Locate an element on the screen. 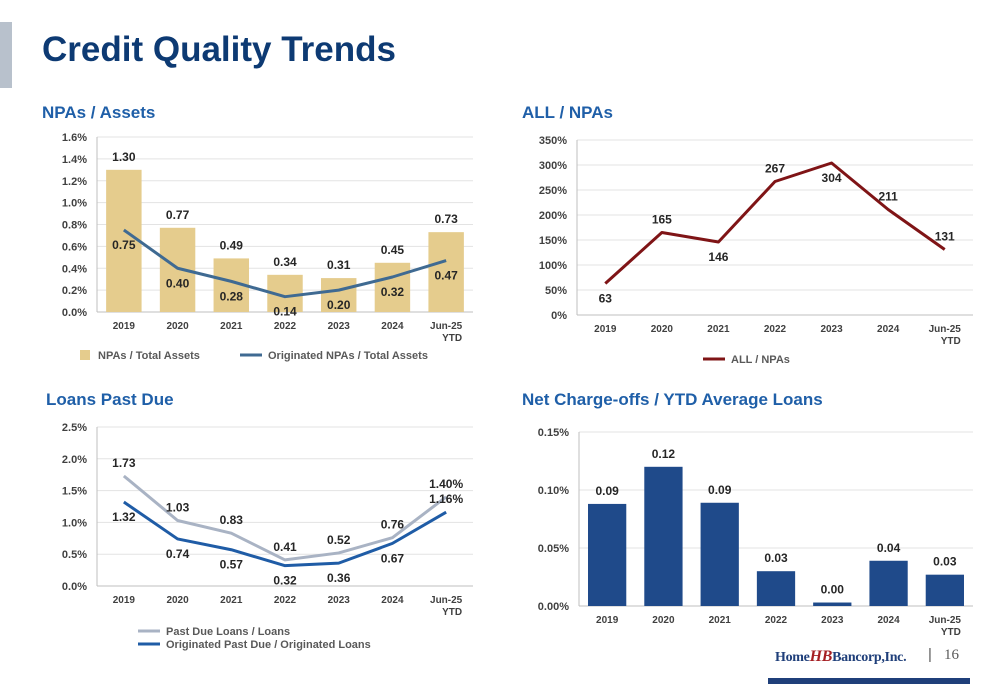  data-label: 0.41 is located at coordinates (285, 547).